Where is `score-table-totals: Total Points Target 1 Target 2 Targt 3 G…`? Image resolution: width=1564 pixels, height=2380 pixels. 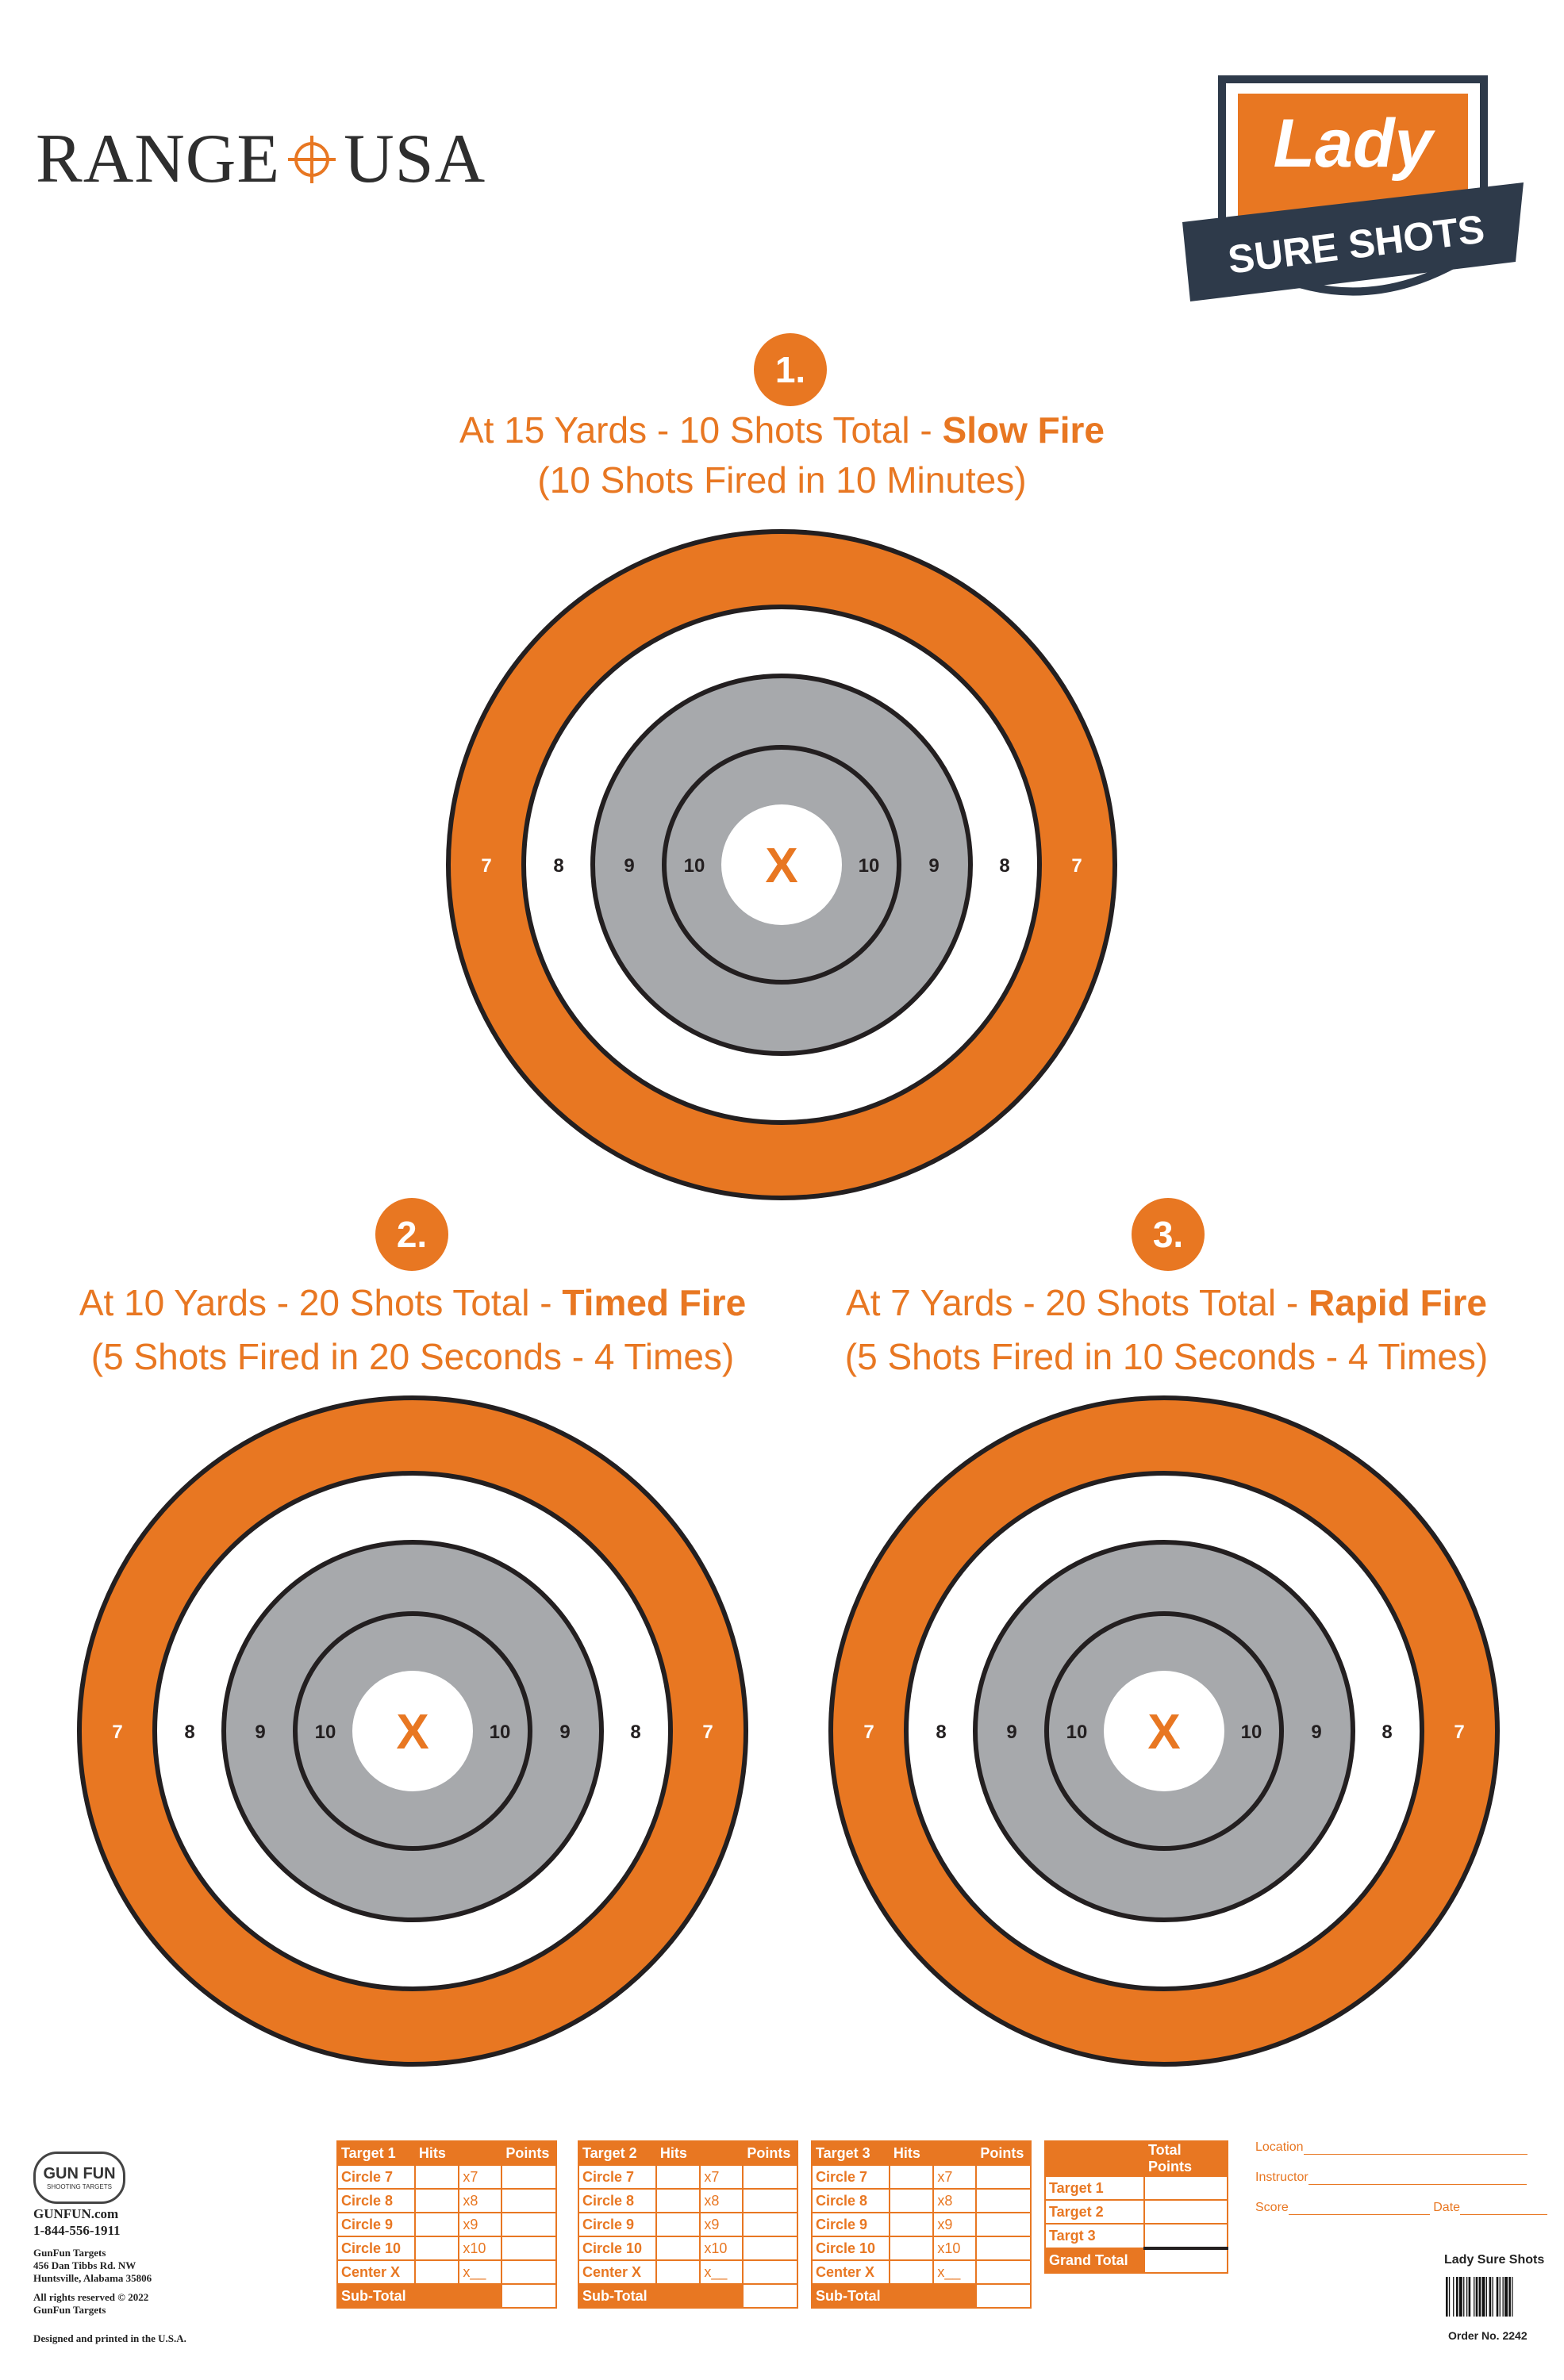
score-table-totals: Total Points Target 1 Target 2 Targt 3 G… is located at coordinates (1136, 2207).